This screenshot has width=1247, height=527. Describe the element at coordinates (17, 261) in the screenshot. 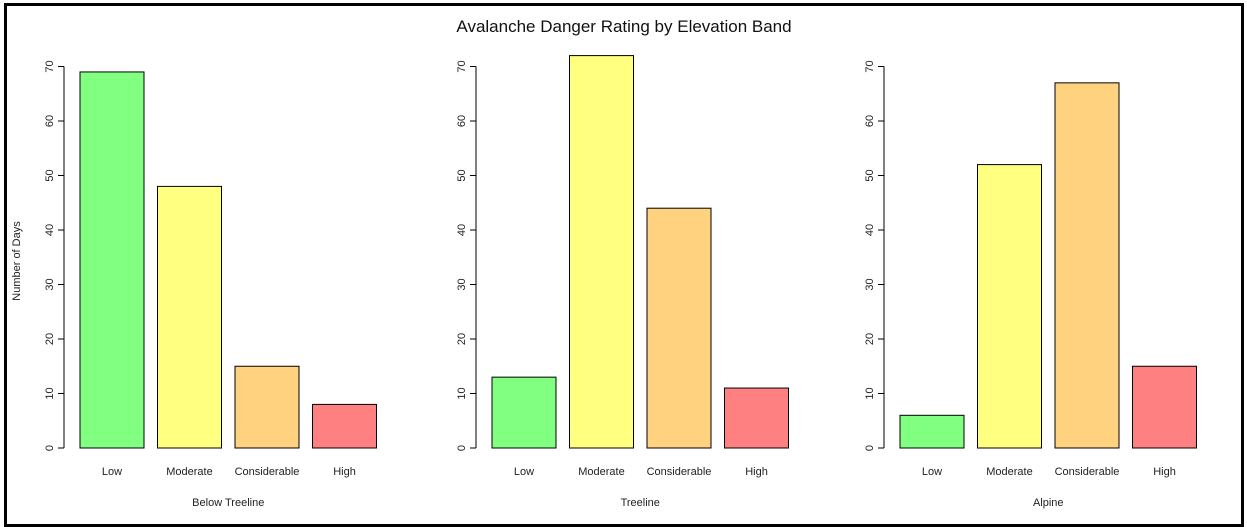

I see `y-axis-label: Number of Days` at that location.